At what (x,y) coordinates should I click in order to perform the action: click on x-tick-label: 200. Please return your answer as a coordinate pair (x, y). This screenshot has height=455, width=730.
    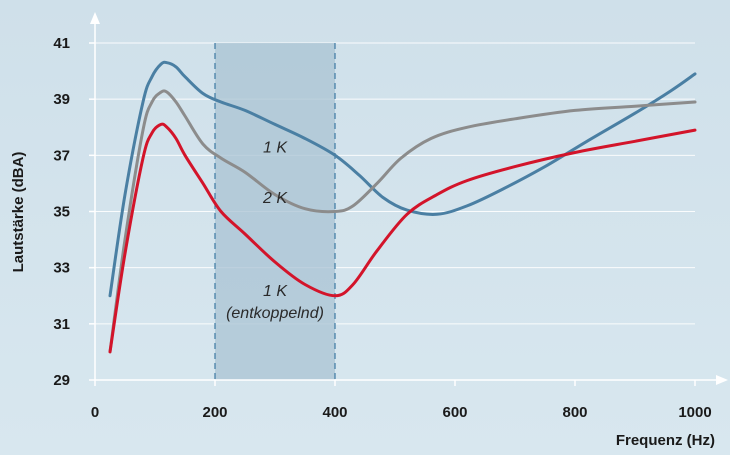
    Looking at the image, I should click on (214, 412).